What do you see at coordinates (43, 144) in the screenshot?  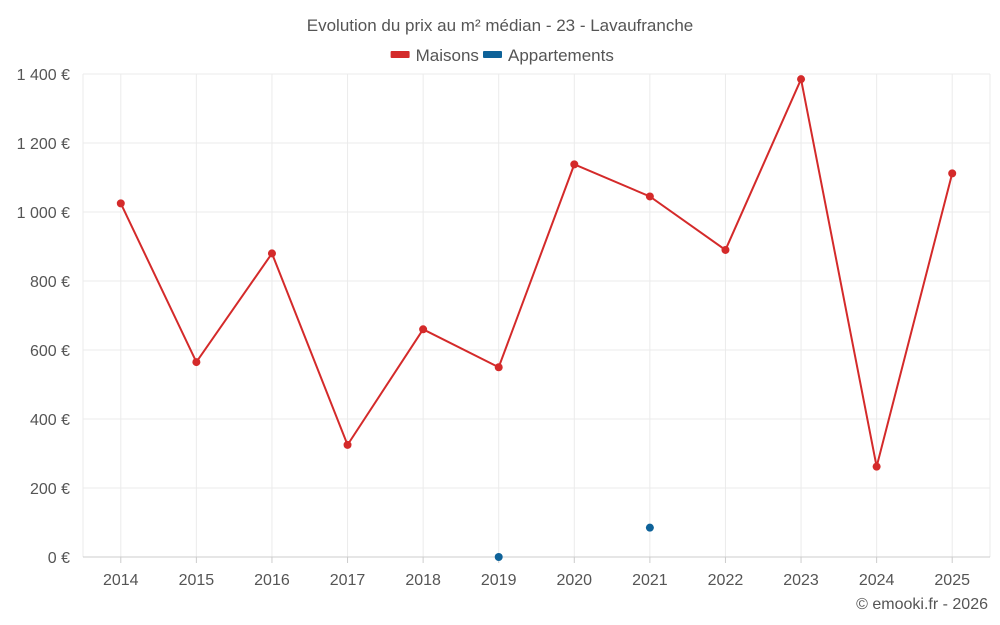 I see `y-tick-label: 1 200 €` at bounding box center [43, 144].